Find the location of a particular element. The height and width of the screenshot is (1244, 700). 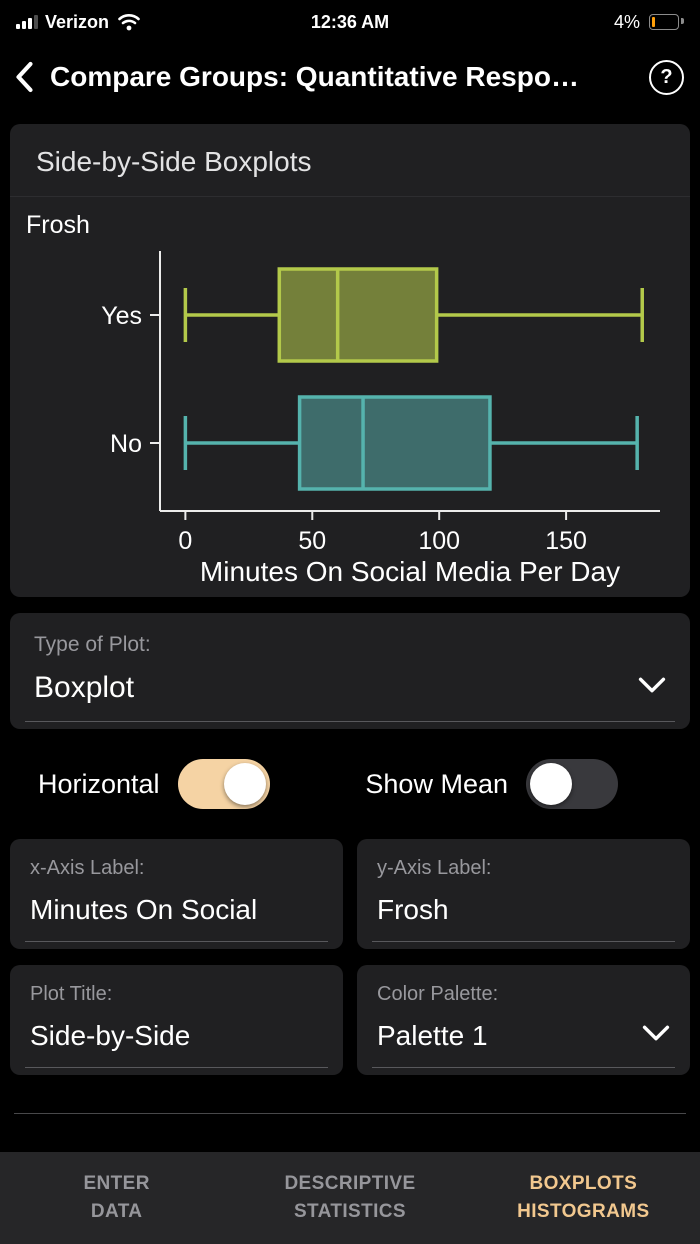

section-divider is located at coordinates (350, 1113).